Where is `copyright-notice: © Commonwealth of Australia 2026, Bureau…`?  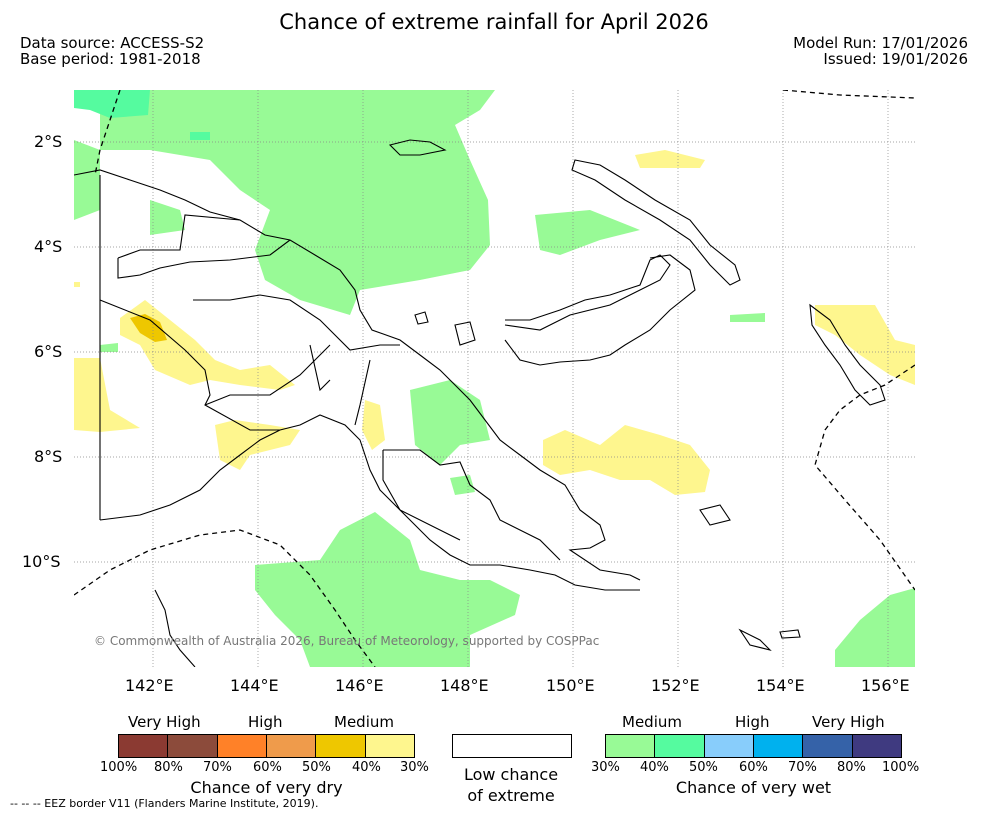
copyright-notice: © Commonwealth of Australia 2026, Bureau… is located at coordinates (347, 641).